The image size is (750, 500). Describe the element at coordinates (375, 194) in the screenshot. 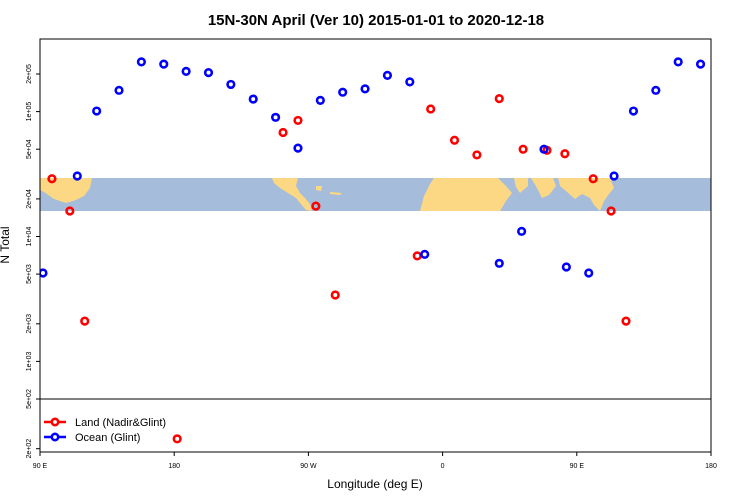

I see `world-map-strip` at that location.